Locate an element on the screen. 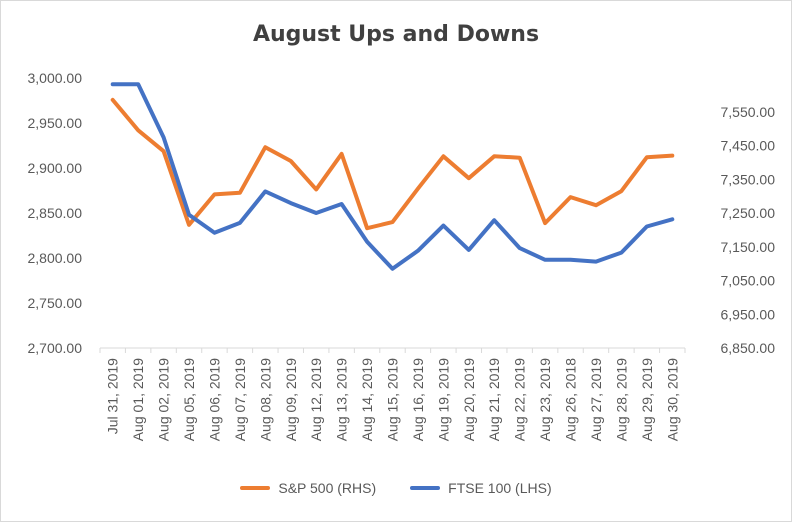 The width and height of the screenshot is (792, 522). x-axis-tick-label: Aug 01, 2019 is located at coordinates (138, 400).